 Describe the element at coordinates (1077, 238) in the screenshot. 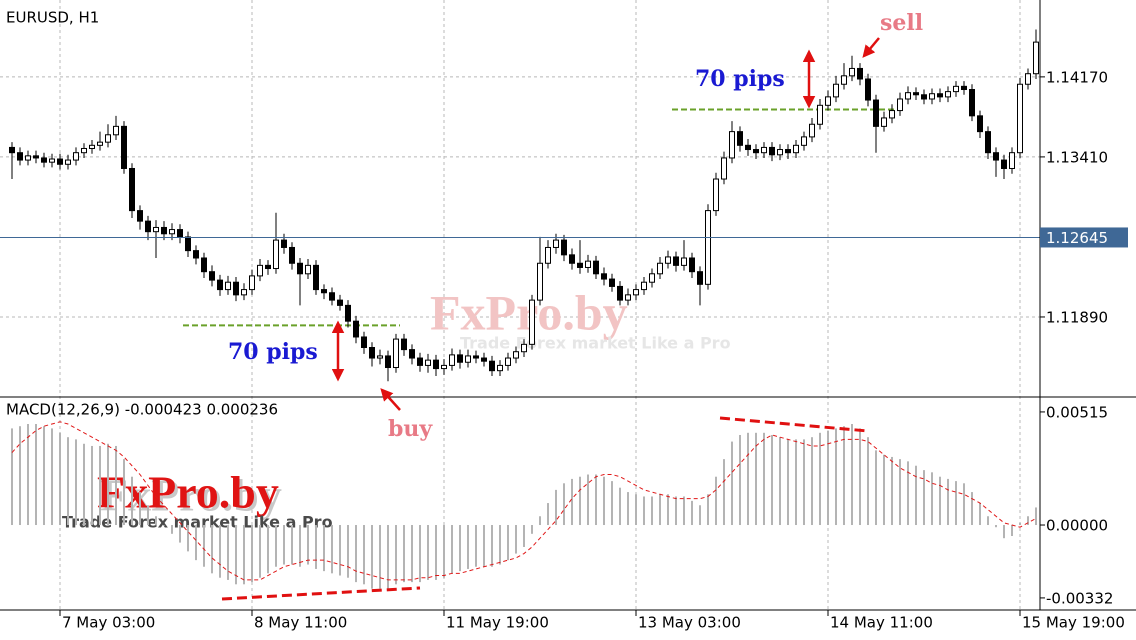

I see `current-price-label: 1.12645` at that location.